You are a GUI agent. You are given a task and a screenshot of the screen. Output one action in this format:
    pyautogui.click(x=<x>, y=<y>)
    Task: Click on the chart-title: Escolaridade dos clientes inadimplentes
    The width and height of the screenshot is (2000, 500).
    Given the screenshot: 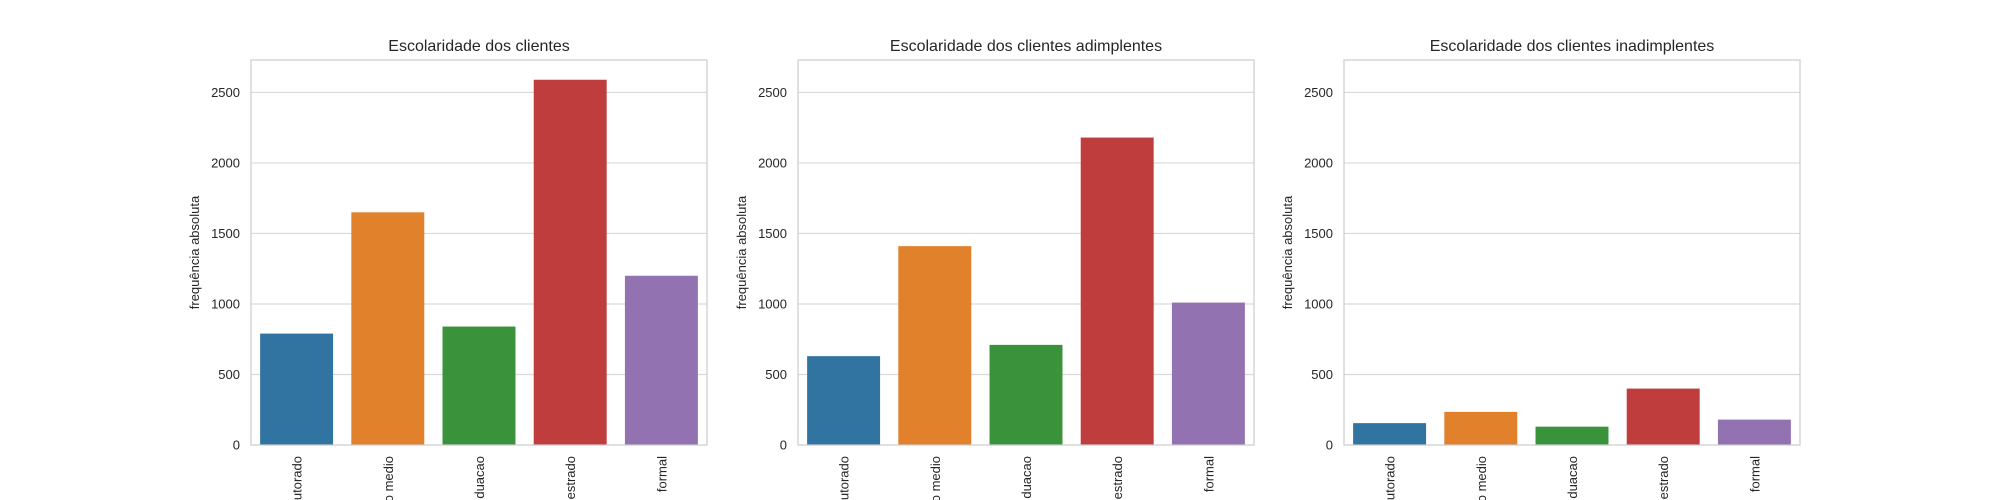 What is the action you would take?
    pyautogui.click(x=1572, y=46)
    